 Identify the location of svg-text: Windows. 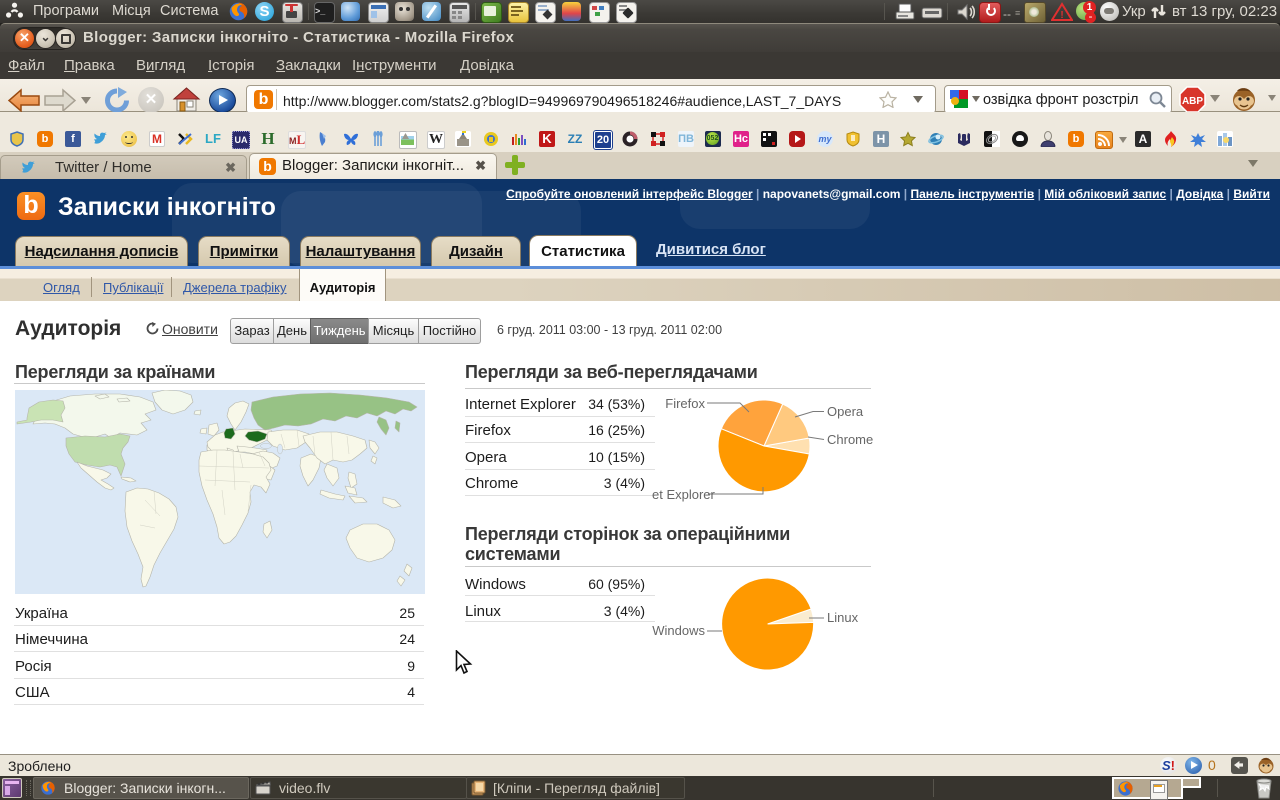
(678, 630).